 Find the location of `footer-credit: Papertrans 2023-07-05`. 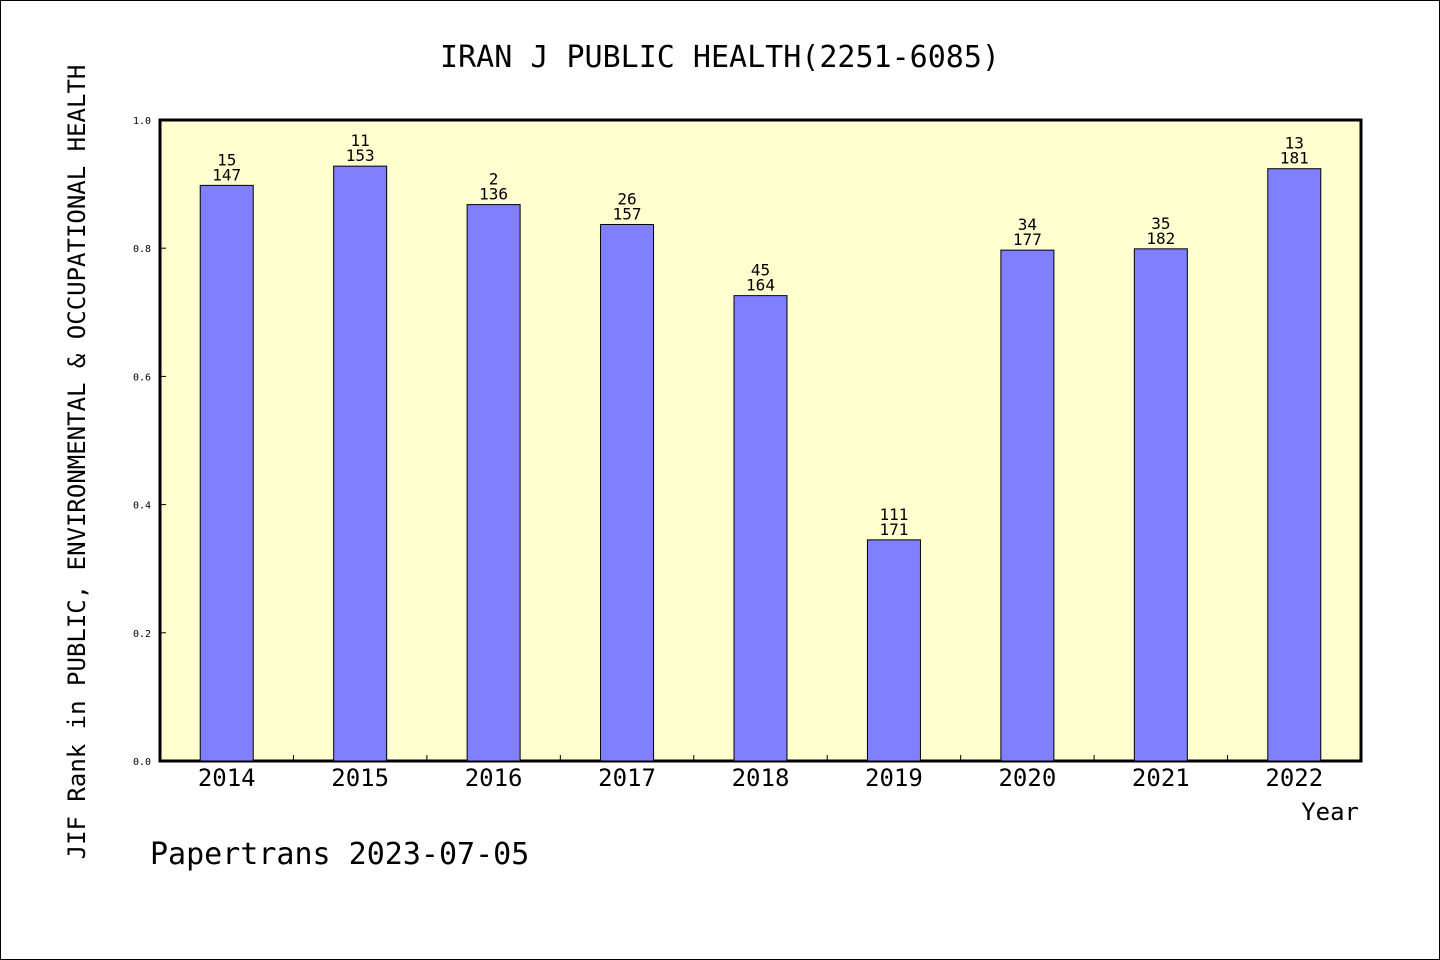

footer-credit: Papertrans 2023-07-05 is located at coordinates (339, 854).